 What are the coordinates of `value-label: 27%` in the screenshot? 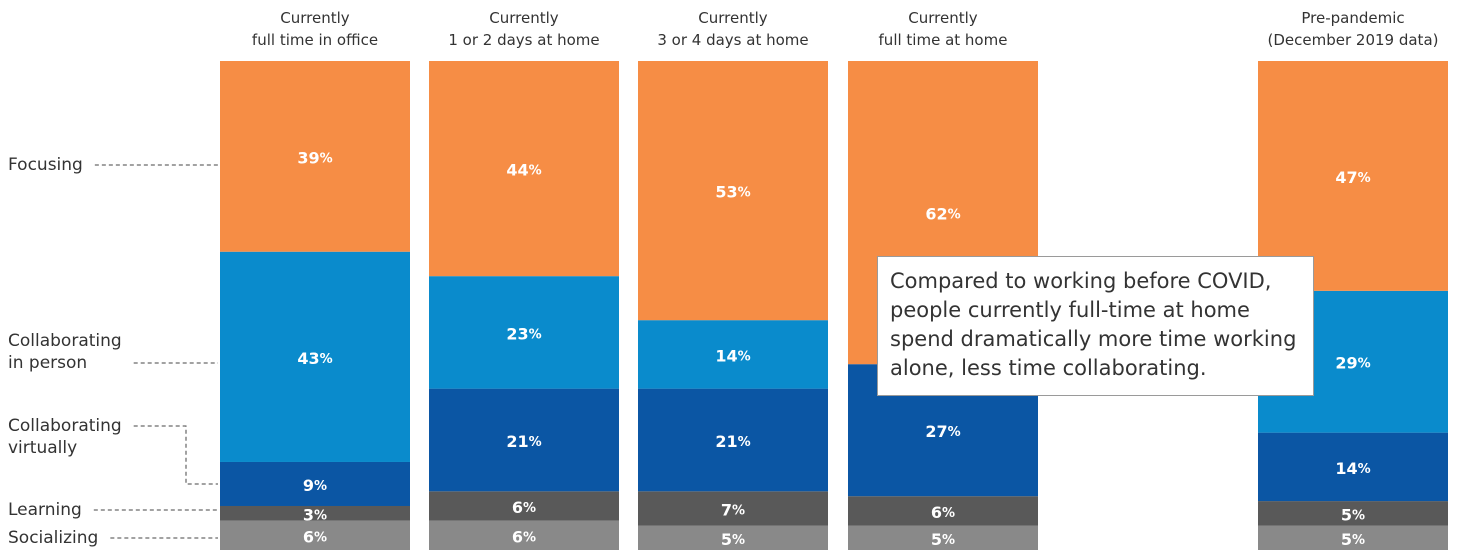 It's located at (942, 431).